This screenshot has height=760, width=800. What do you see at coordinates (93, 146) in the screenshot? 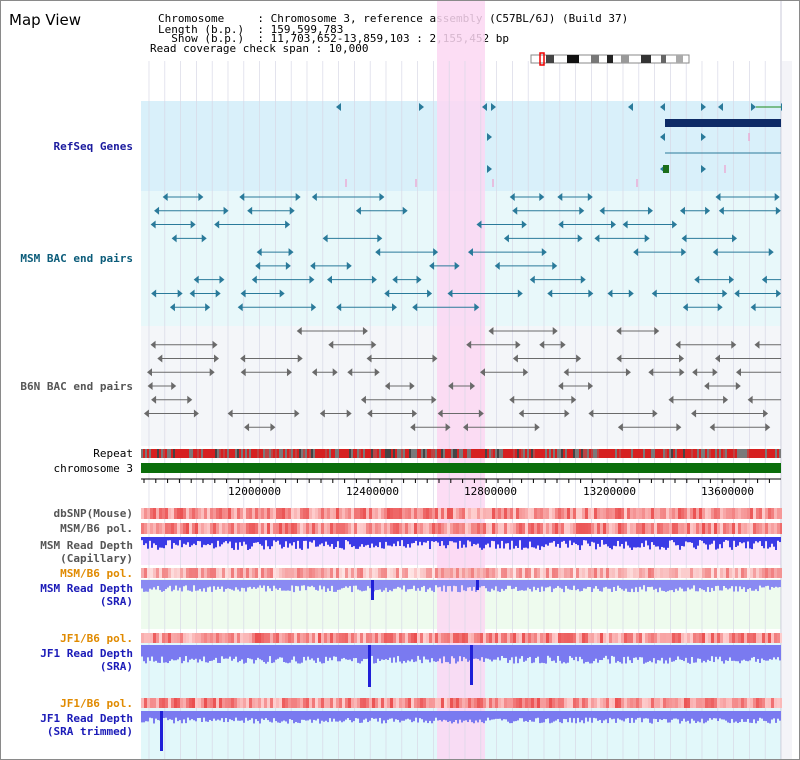
I see `track-label-refseq: RefSeq Genes` at bounding box center [93, 146].